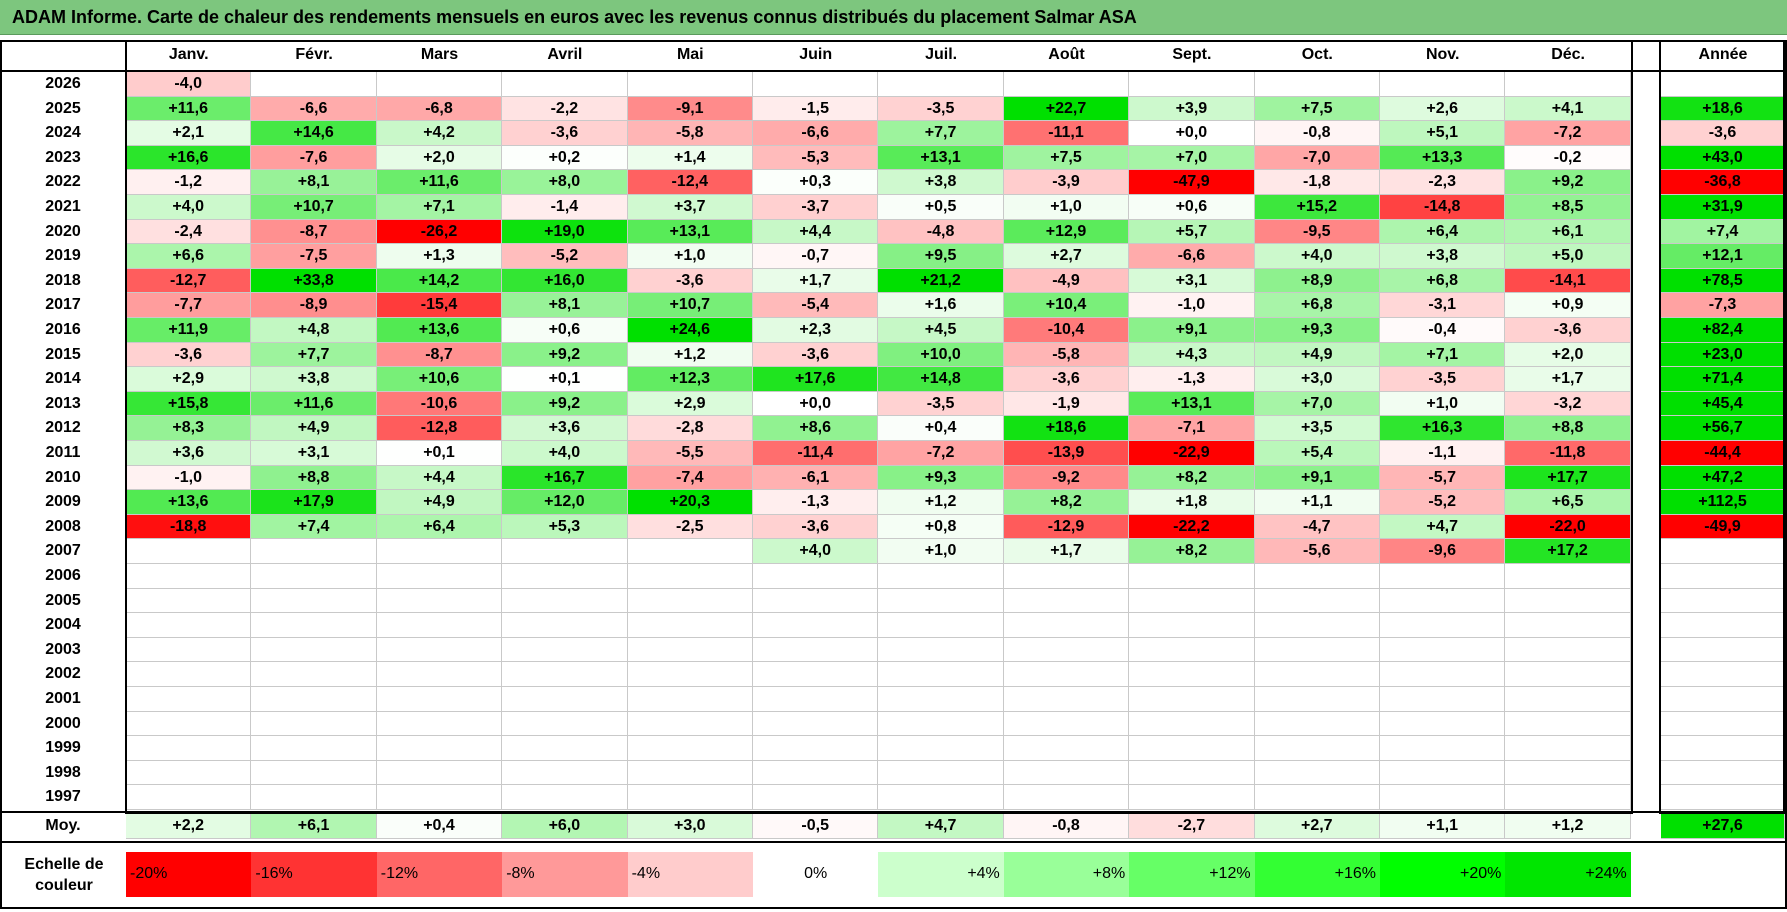 The width and height of the screenshot is (1787, 912). I want to click on heatmap-cell: -7,2, so click(941, 453).